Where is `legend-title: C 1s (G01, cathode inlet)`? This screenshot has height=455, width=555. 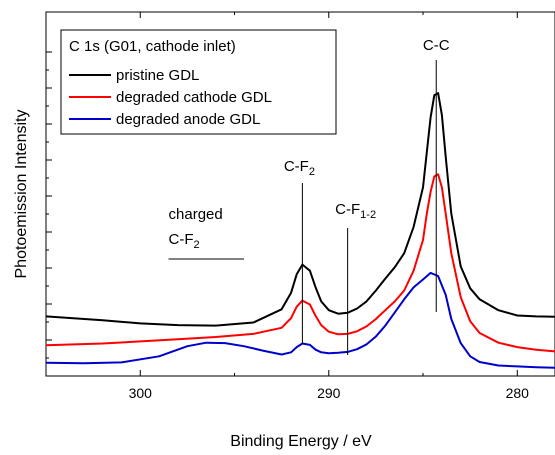
legend-title: C 1s (G01, cathode inlet) is located at coordinates (152, 46).